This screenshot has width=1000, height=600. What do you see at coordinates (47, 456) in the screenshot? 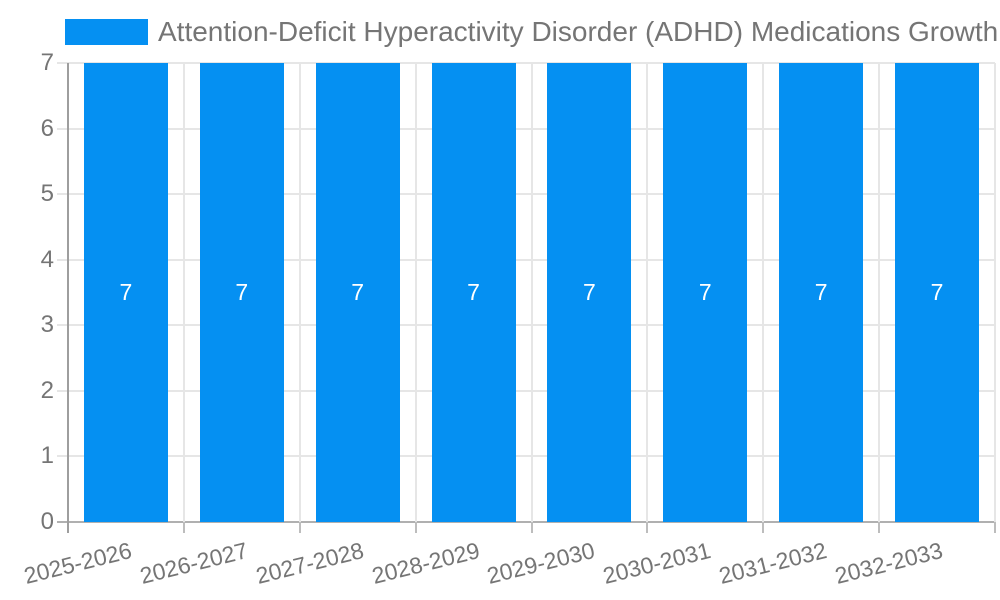
I see `y-axis-tick-label: 1` at bounding box center [47, 456].